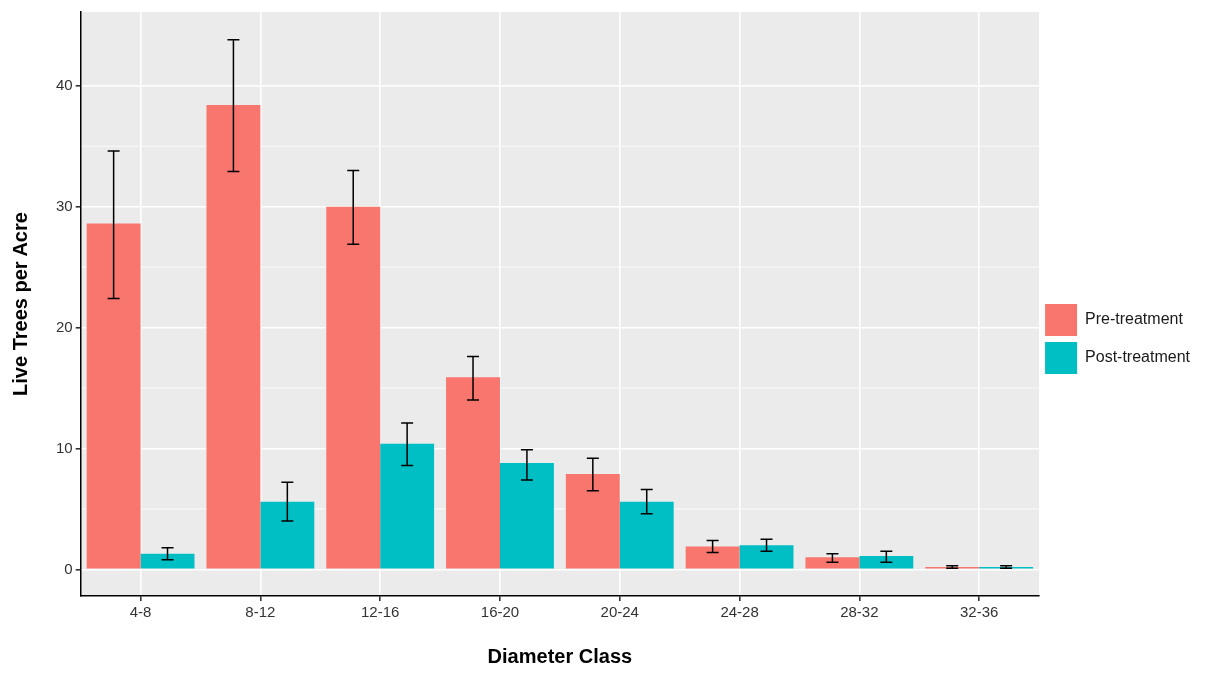 The height and width of the screenshot is (673, 1205). What do you see at coordinates (1138, 357) in the screenshot?
I see `legend-label: Post-treatment` at bounding box center [1138, 357].